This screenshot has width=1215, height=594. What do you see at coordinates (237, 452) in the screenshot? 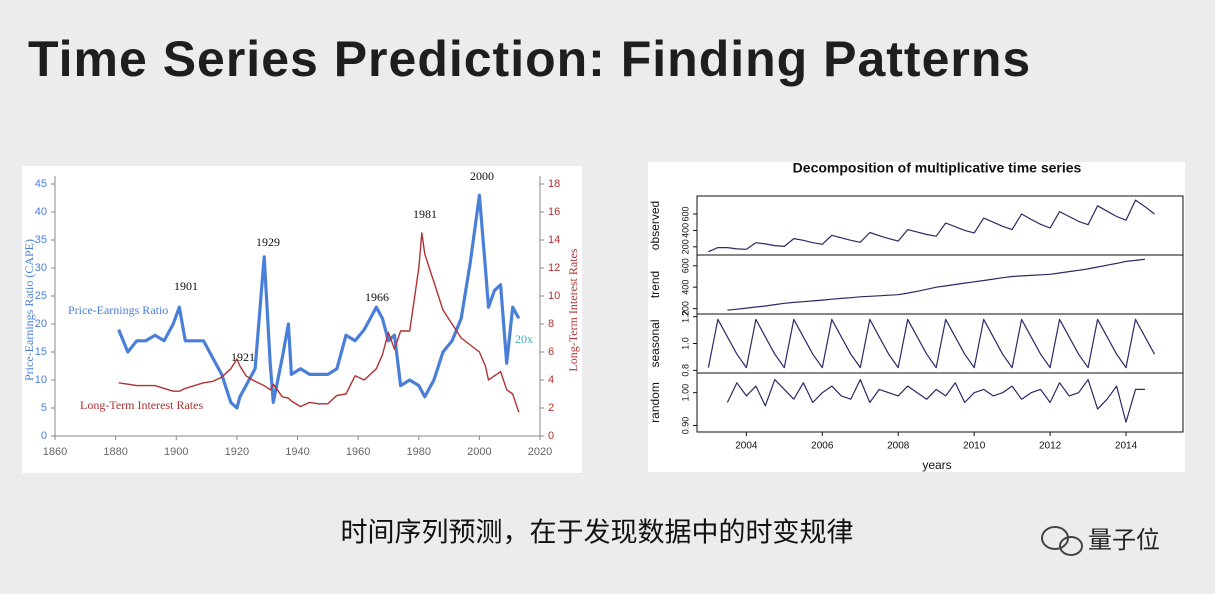
I see `x-tick-label: 1920` at bounding box center [237, 452].